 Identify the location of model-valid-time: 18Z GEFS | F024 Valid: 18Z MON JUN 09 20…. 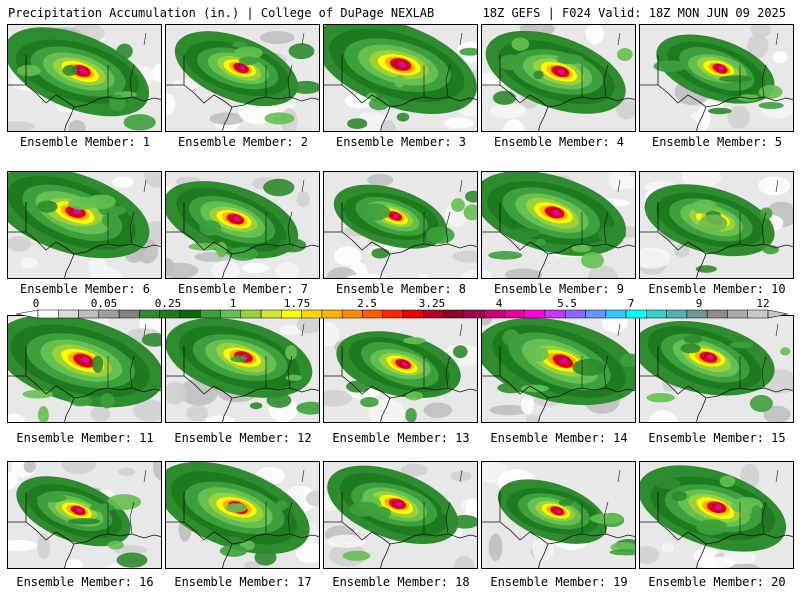
(634, 13).